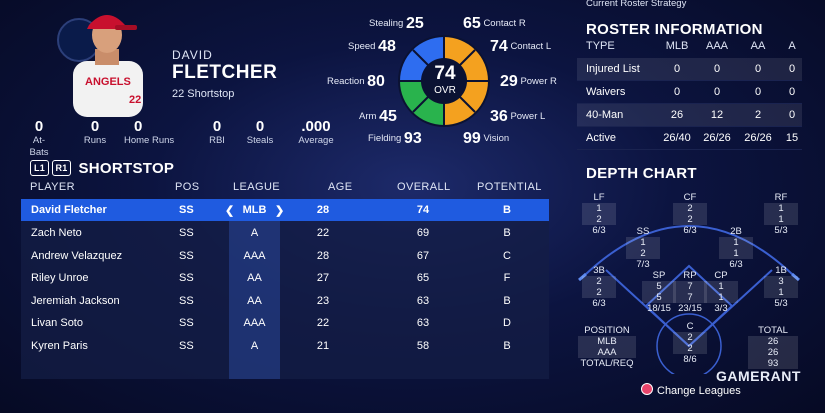  What do you see at coordinates (690, 292) in the screenshot?
I see `depth-rp: RP 7 7 23/15` at bounding box center [690, 292].